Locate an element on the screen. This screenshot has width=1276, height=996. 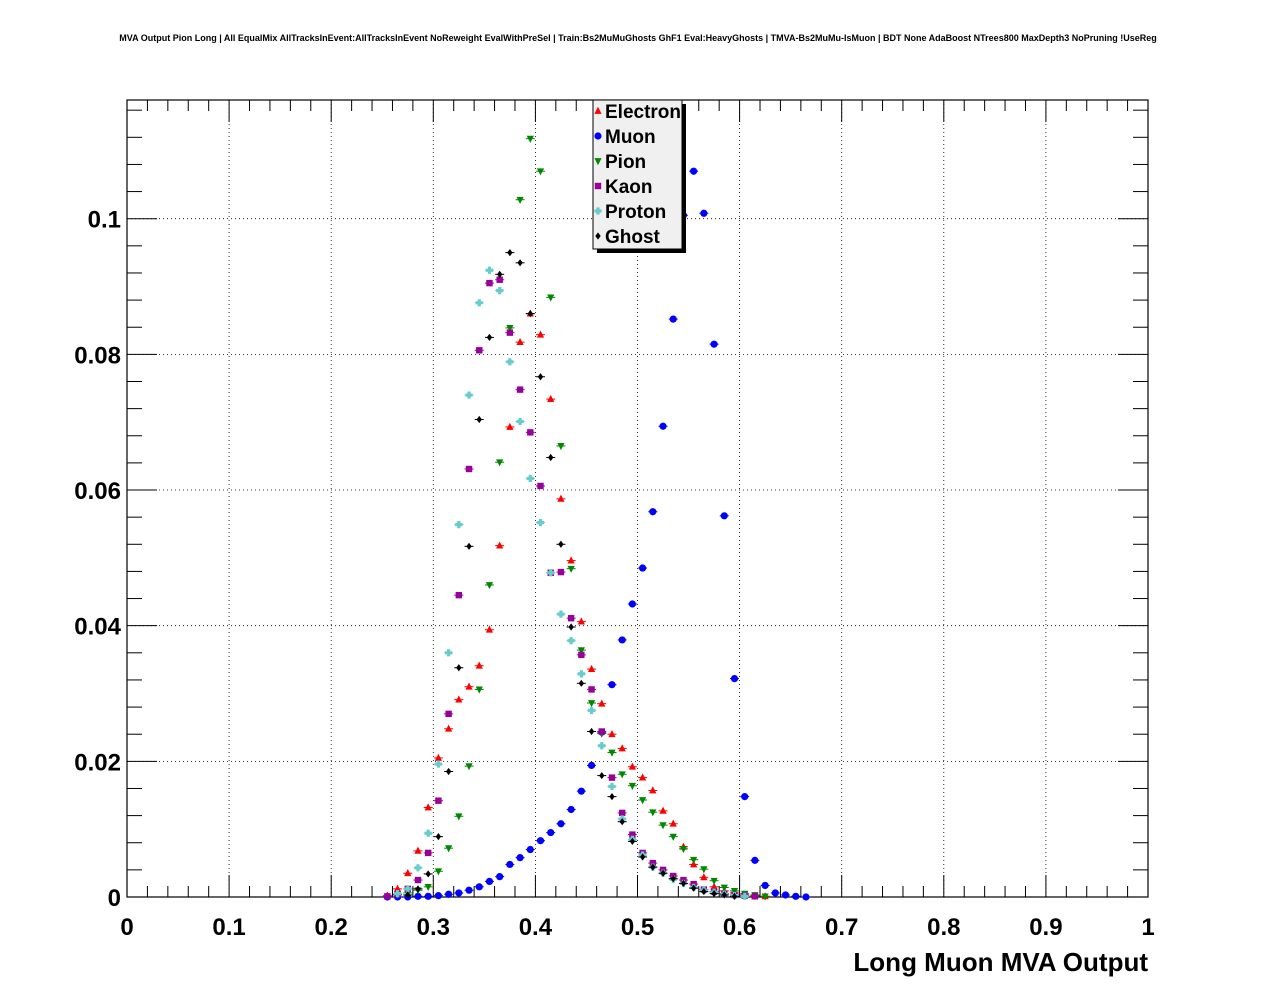
x-tick-label: 0.4 is located at coordinates (536, 927).